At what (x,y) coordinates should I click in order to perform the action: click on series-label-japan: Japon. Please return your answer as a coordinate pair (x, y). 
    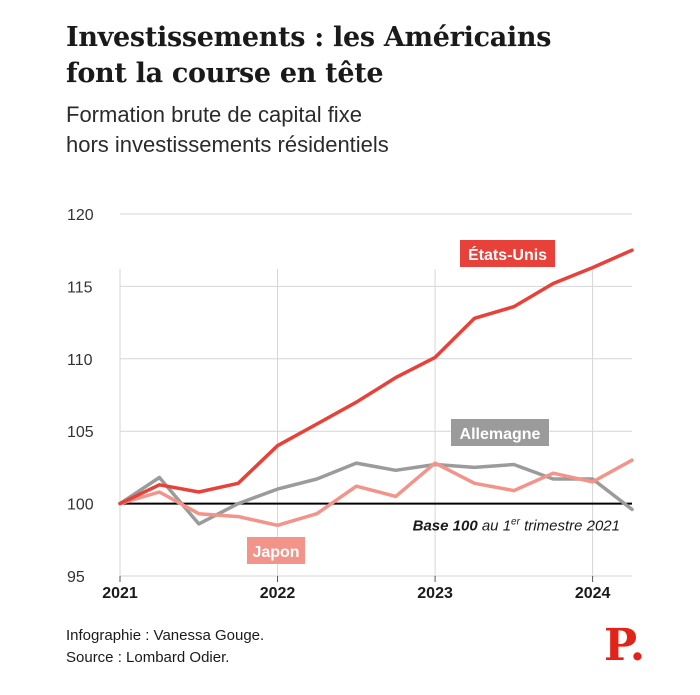
    Looking at the image, I should click on (275, 552).